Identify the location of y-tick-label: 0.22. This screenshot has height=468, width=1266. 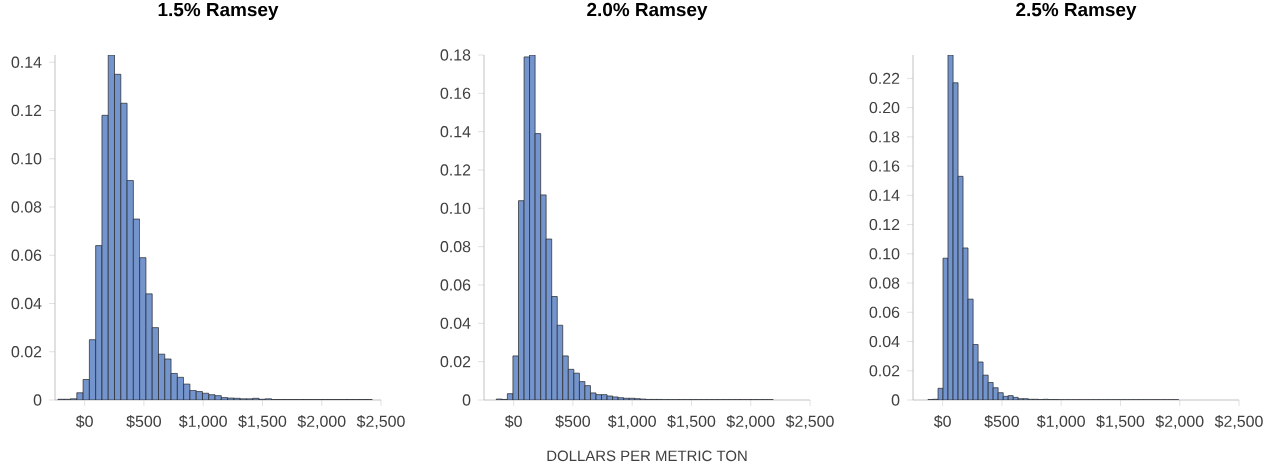
(884, 78).